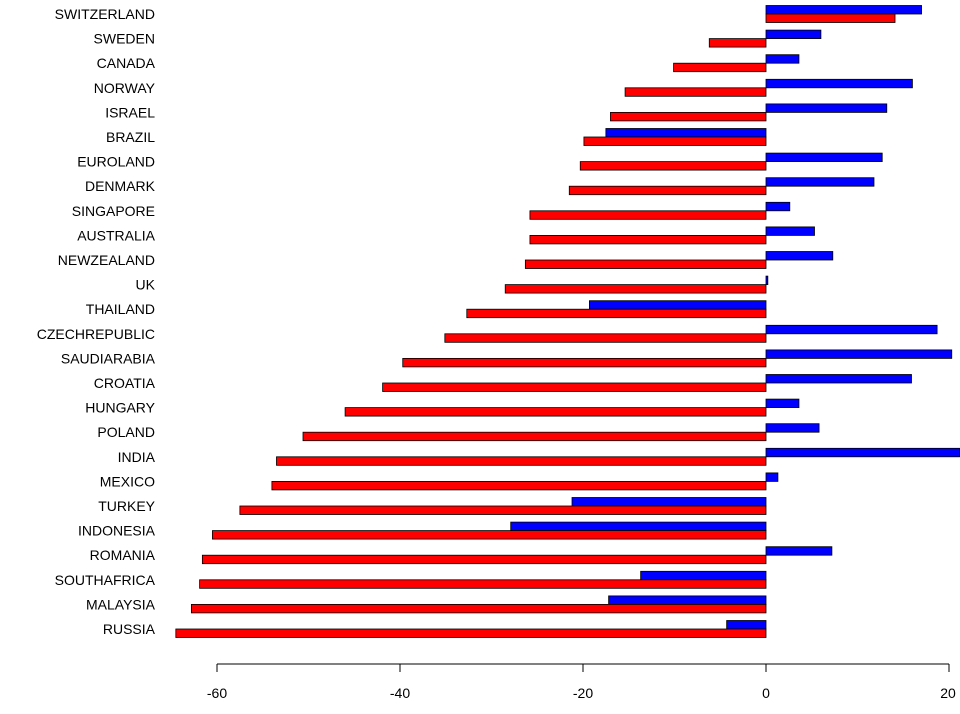  Describe the element at coordinates (105, 14) in the screenshot. I see `category-label: SWITZERLAND` at that location.